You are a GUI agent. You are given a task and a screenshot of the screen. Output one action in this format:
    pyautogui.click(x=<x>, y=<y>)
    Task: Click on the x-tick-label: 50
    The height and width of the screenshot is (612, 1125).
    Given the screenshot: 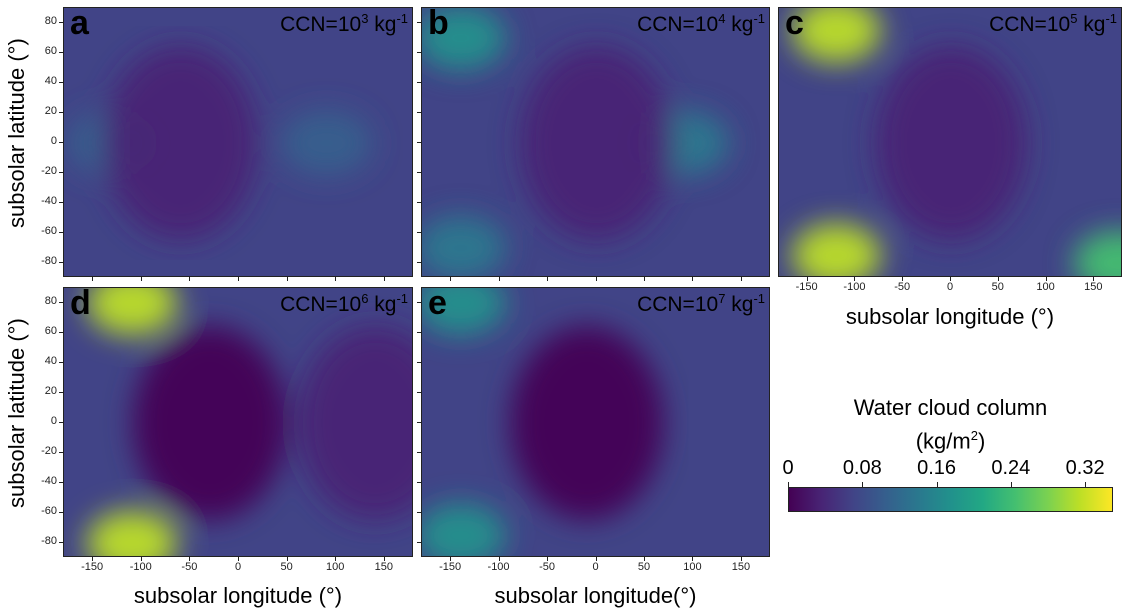 What is the action you would take?
    pyautogui.click(x=286, y=567)
    